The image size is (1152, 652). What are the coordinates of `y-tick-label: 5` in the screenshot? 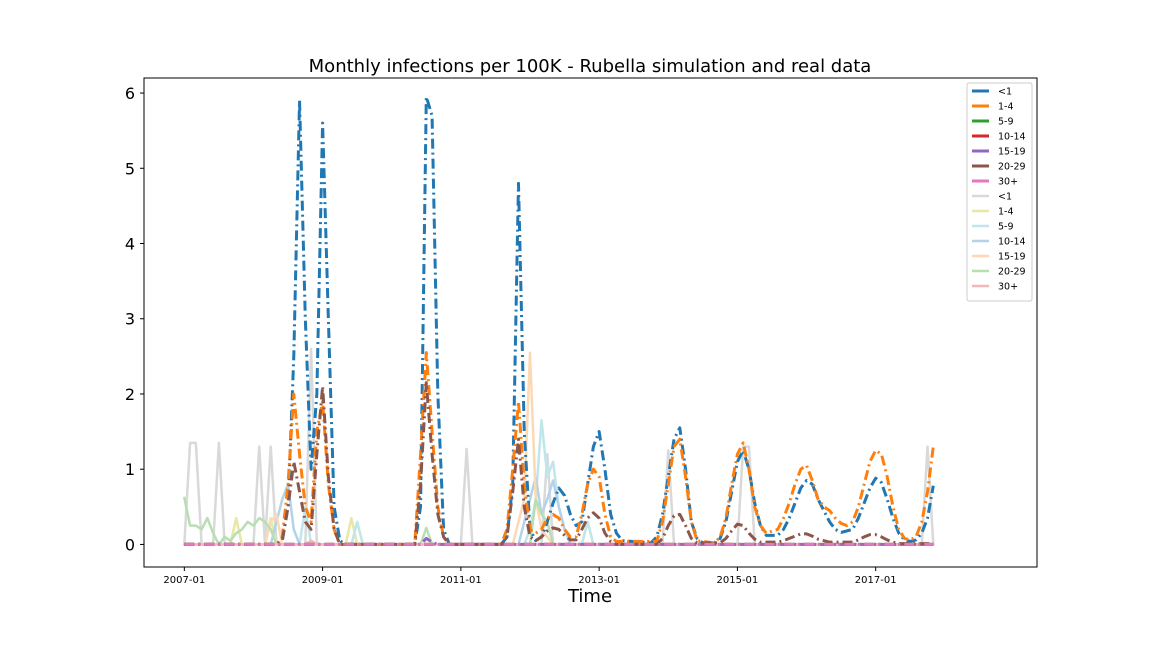 It's located at (130, 168).